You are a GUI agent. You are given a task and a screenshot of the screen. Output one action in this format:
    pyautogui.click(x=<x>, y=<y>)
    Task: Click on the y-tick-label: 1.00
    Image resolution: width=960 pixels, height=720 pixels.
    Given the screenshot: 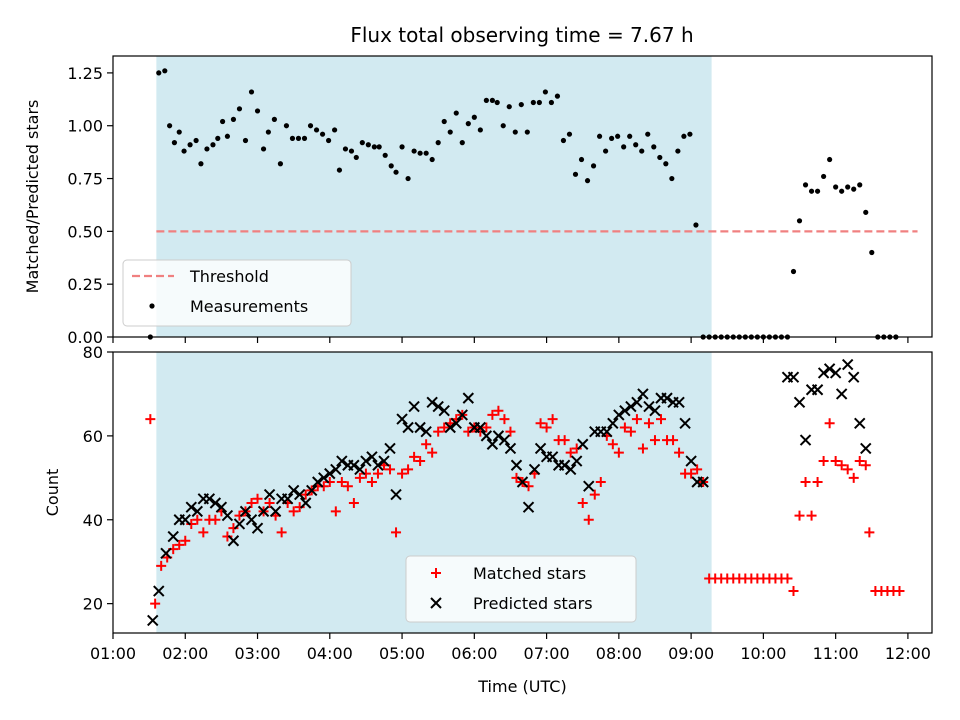 What is the action you would take?
    pyautogui.click(x=85, y=126)
    